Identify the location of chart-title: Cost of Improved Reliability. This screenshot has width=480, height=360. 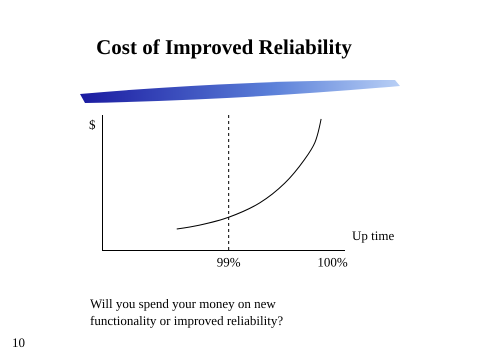
(224, 47).